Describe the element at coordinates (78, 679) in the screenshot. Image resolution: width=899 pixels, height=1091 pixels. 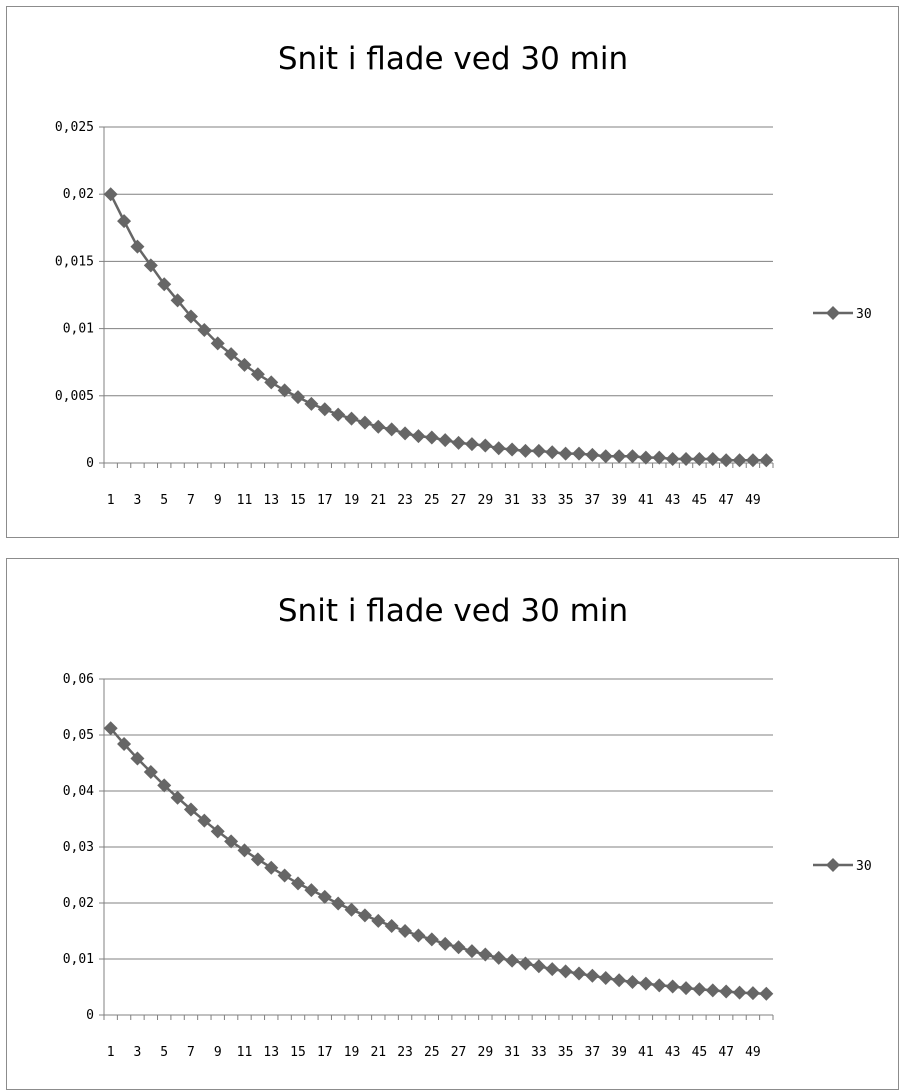
I see `y-tick-label: 0,06` at that location.